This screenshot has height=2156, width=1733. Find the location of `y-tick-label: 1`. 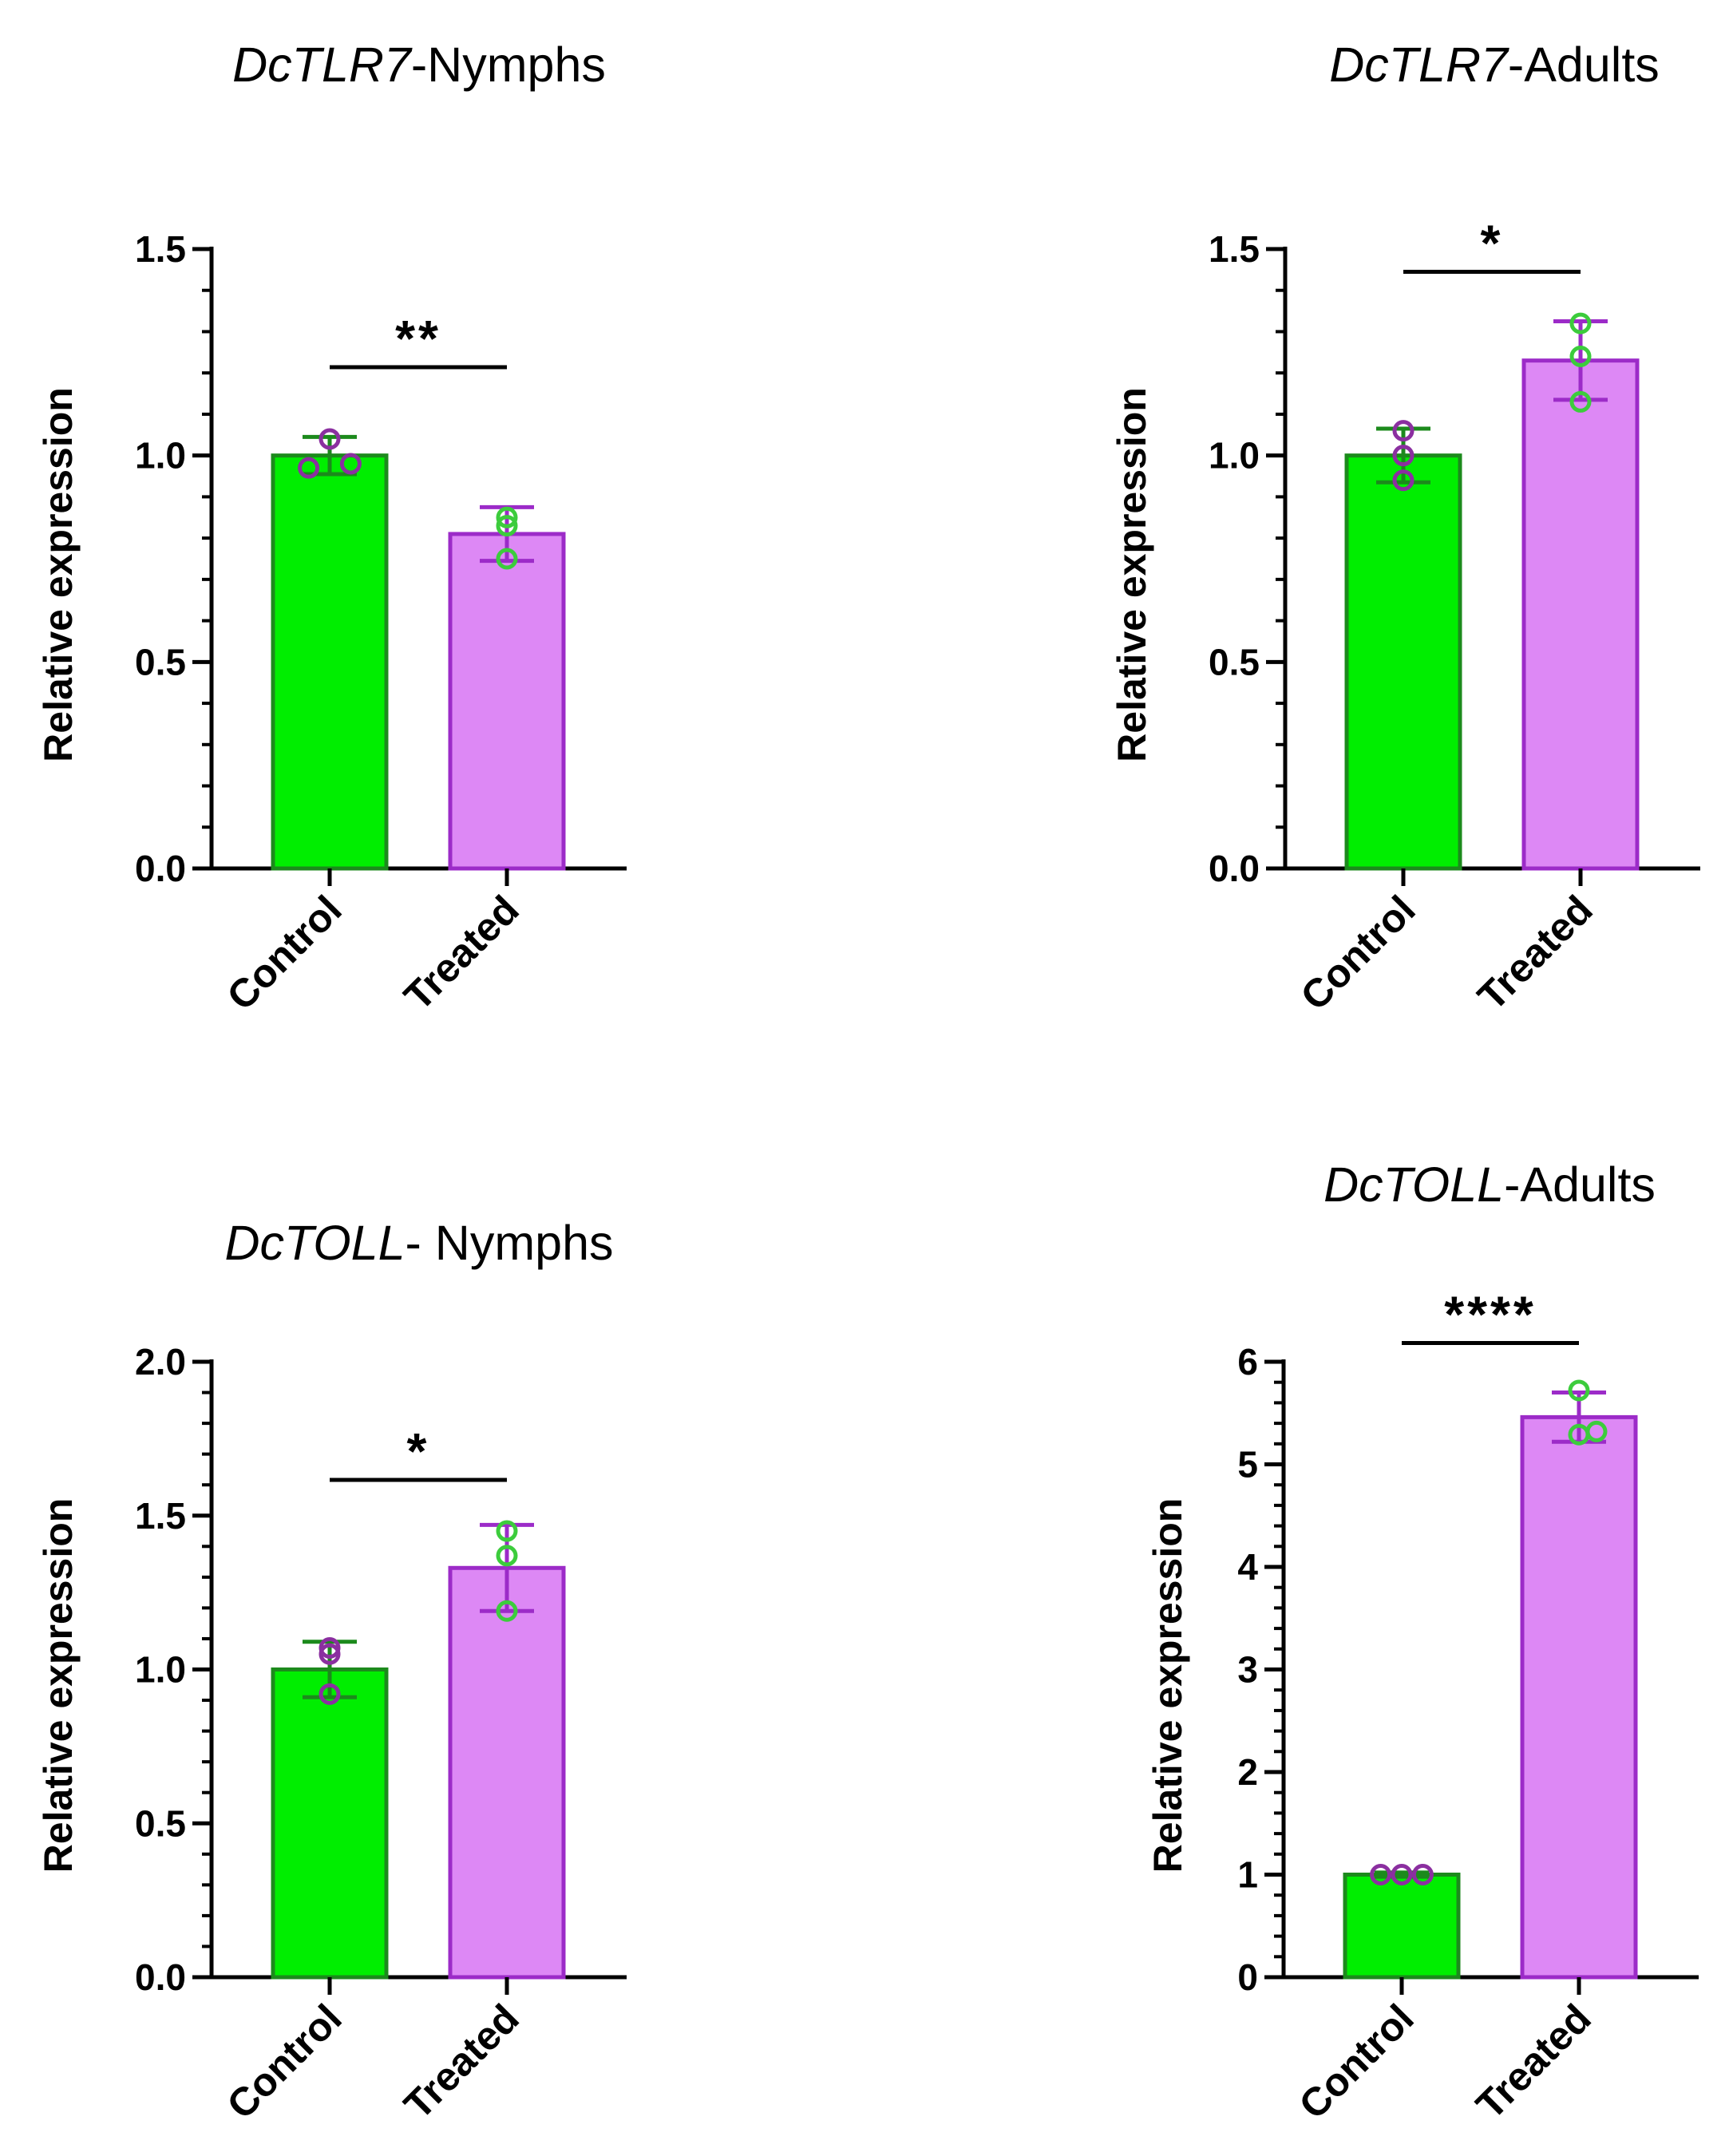

y-tick-label: 1 is located at coordinates (1247, 1875).